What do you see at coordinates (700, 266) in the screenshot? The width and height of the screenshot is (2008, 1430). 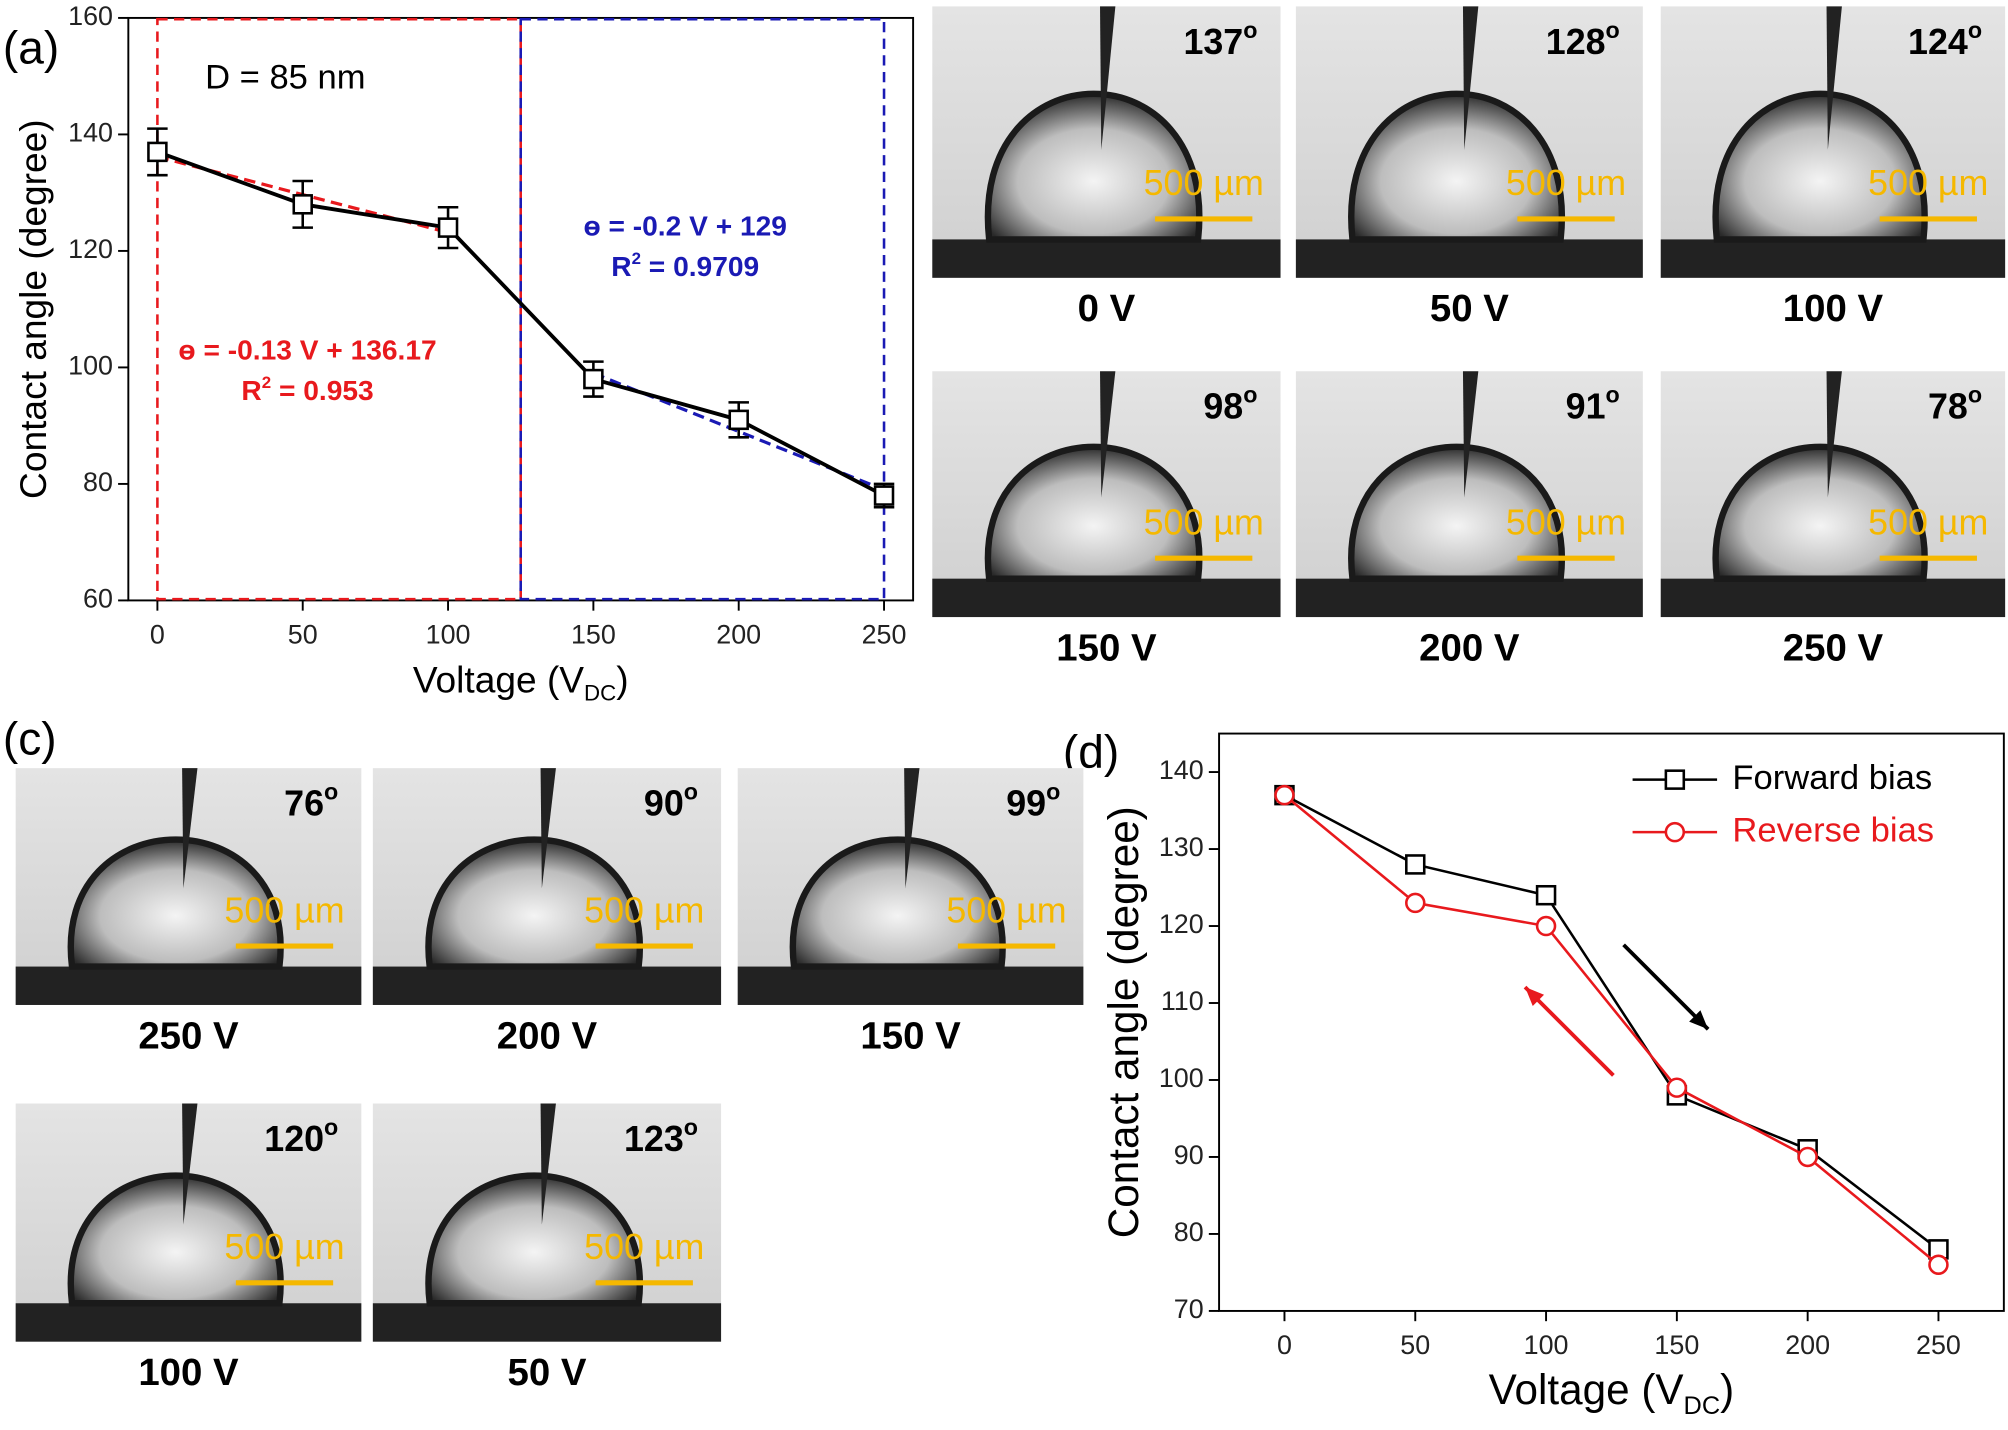 I see `fit-r2-part: = 0.9709` at bounding box center [700, 266].